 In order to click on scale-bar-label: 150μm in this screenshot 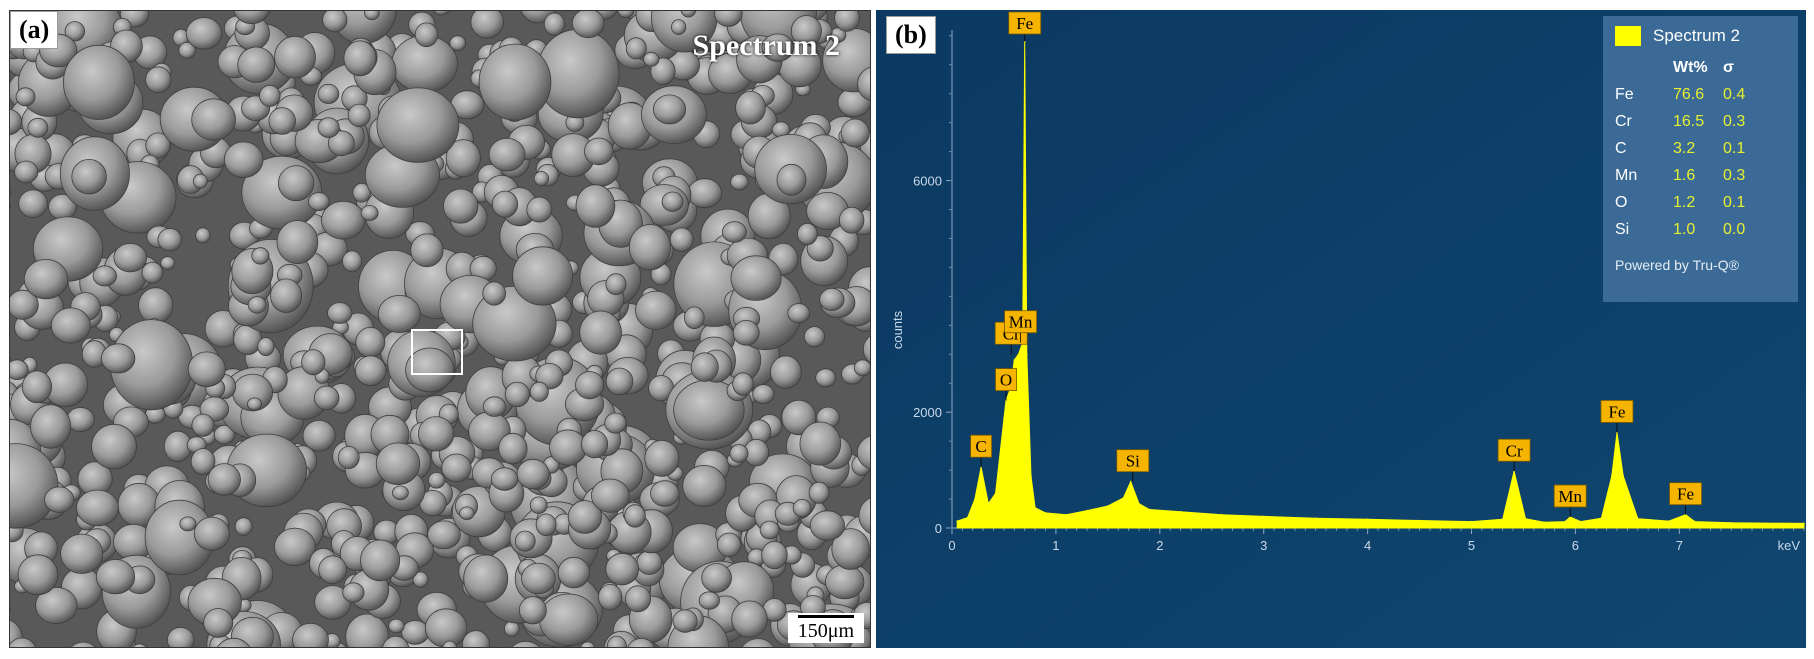, I will do `click(825, 631)`.